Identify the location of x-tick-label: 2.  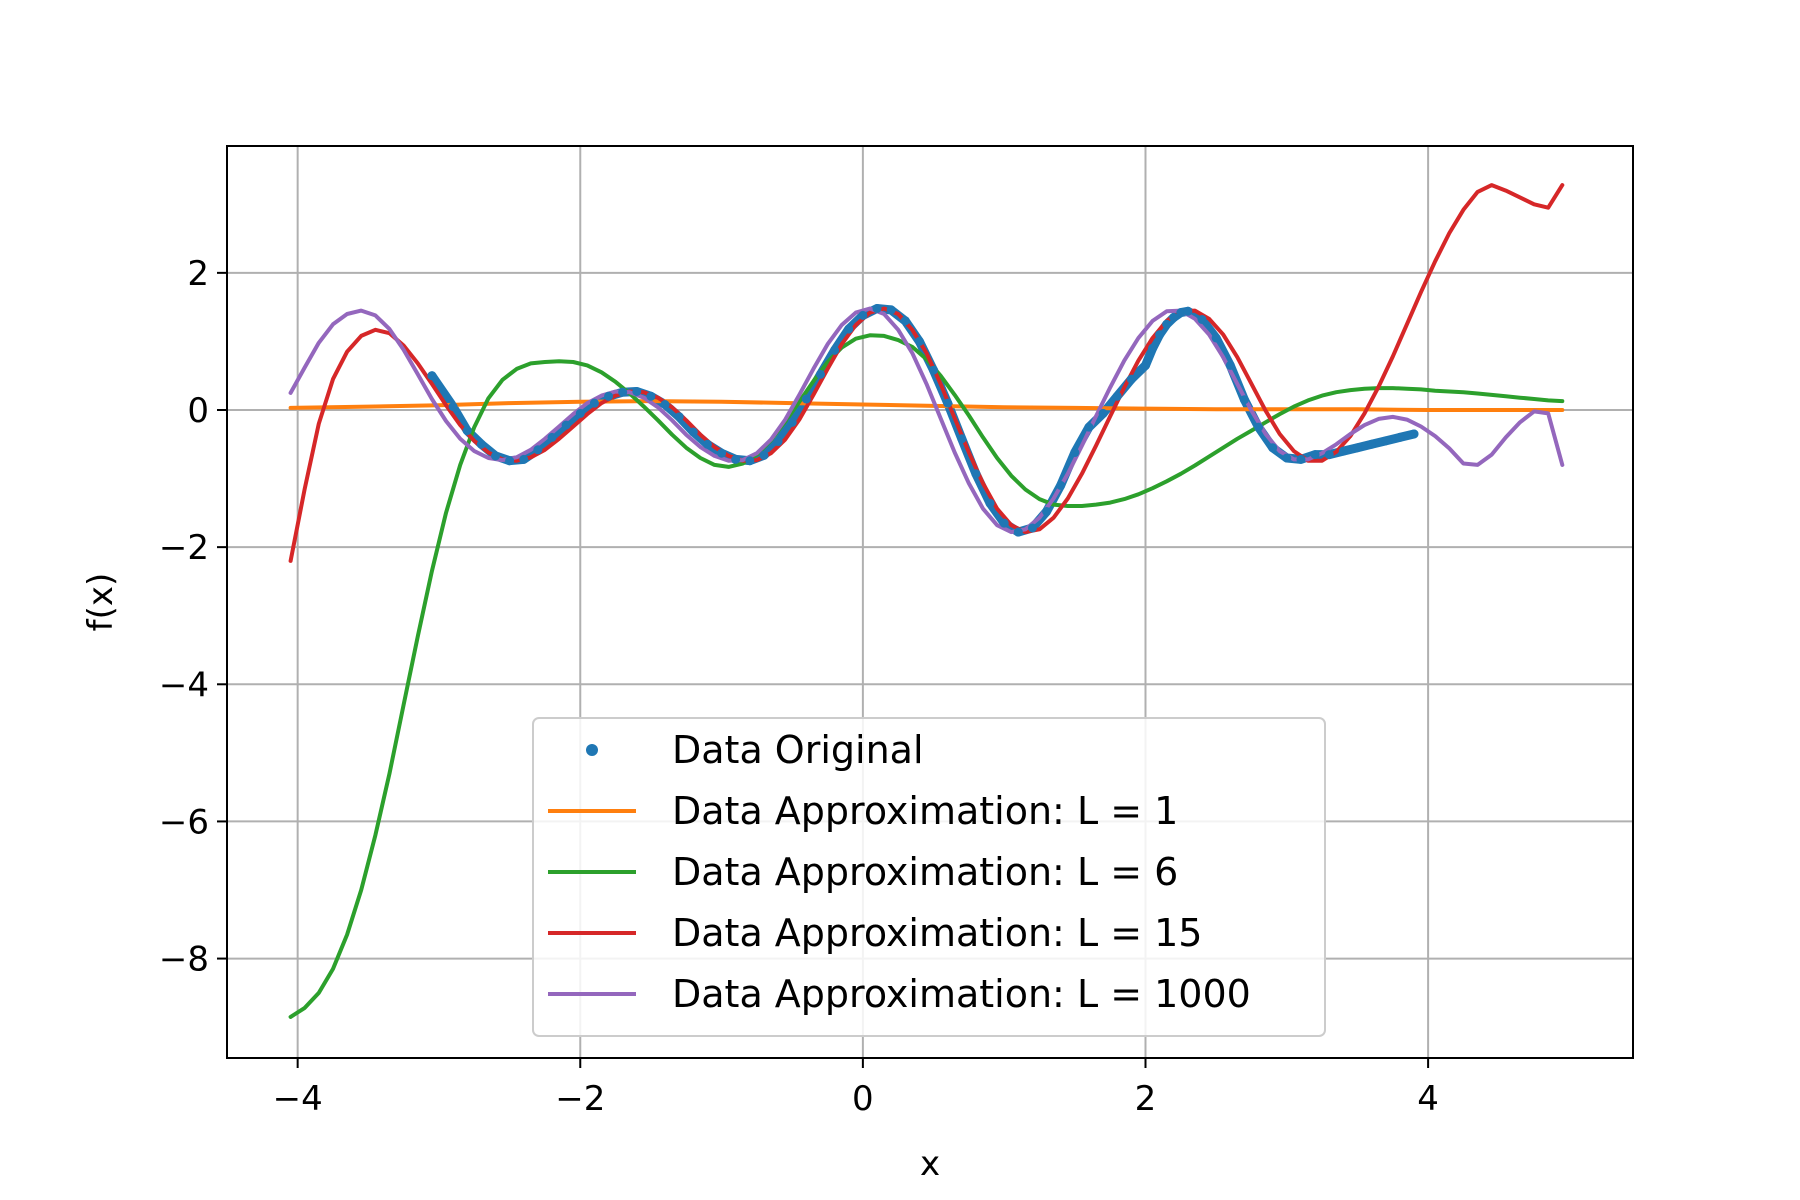
(1146, 1099).